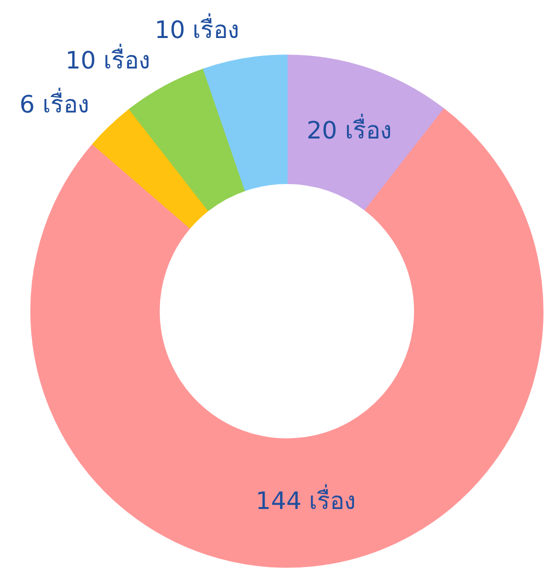  What do you see at coordinates (349, 128) in the screenshot?
I see `data-label: 20 เรื่อง` at bounding box center [349, 128].